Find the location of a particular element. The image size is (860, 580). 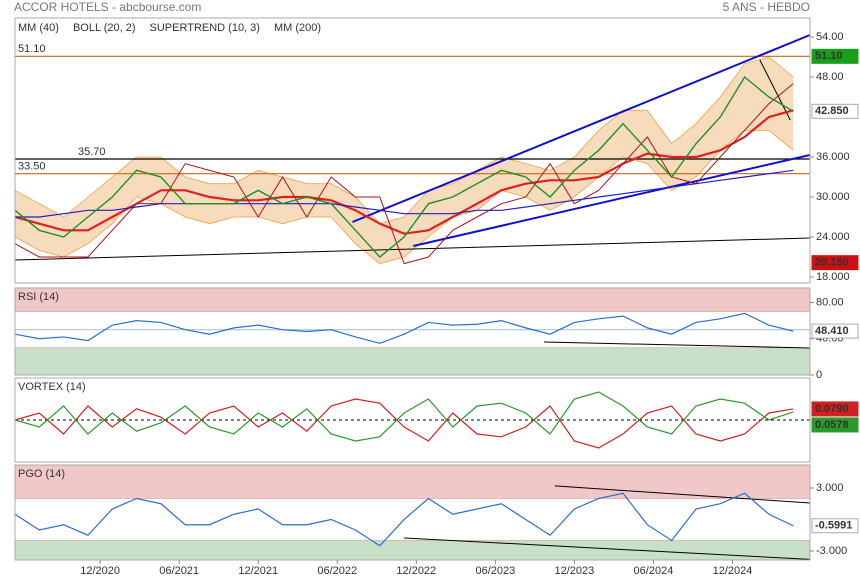

y-tick-label: 0 is located at coordinates (819, 375).